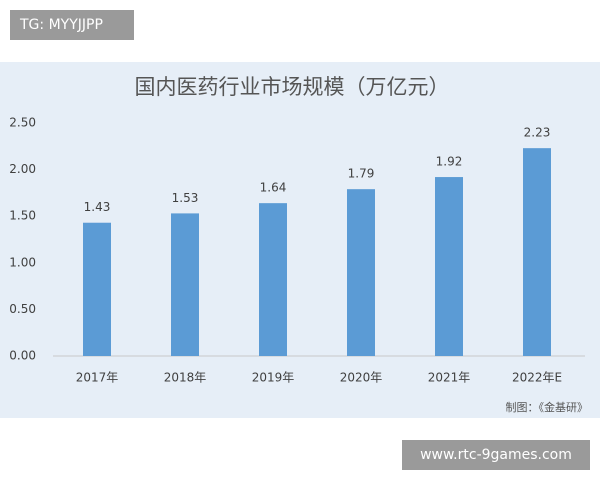 This screenshot has height=480, width=600. What do you see at coordinates (22, 123) in the screenshot?
I see `y-tick-label: 2.50` at bounding box center [22, 123].